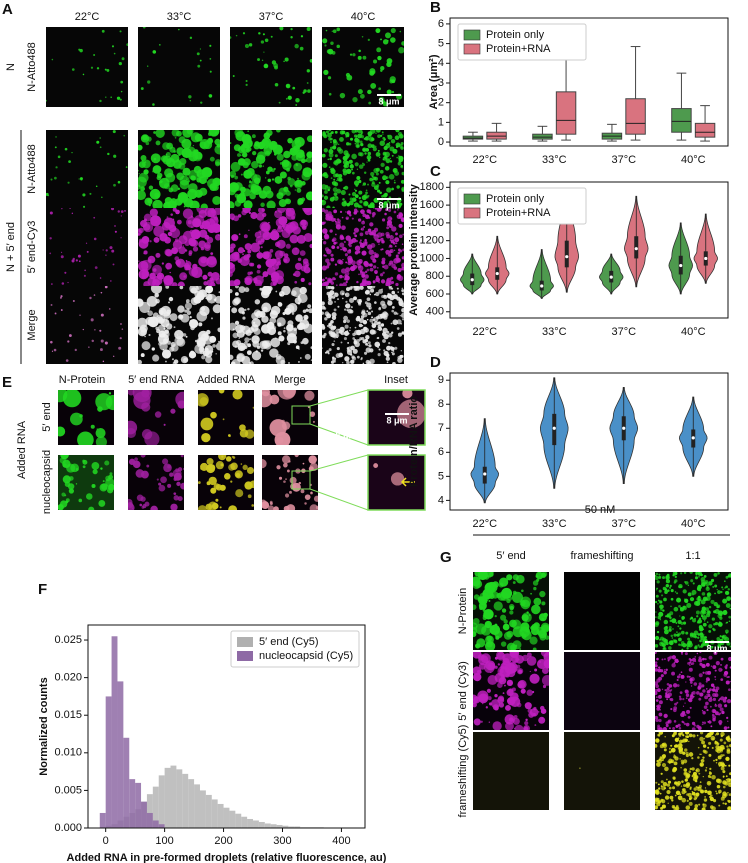  What do you see at coordinates (363, 325) in the screenshot?
I see `blobs` at bounding box center [363, 325].